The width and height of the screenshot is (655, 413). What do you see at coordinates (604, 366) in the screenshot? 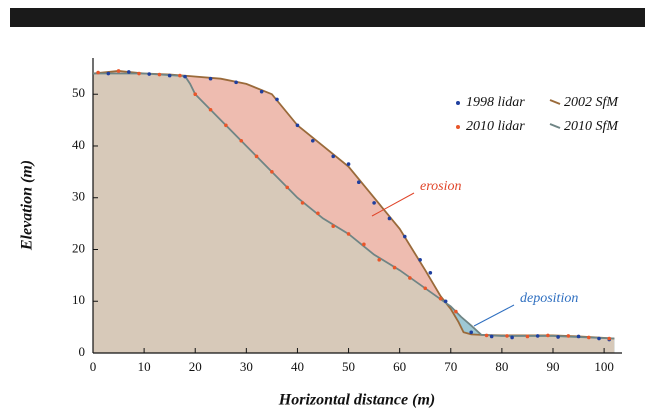
I see `x-tick-label: 100` at bounding box center [604, 366].